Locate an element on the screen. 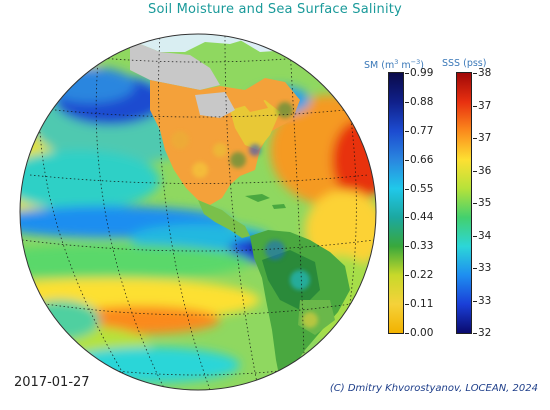 This screenshot has height=410, width=550. sss-tick-label: 34 is located at coordinates (482, 235).